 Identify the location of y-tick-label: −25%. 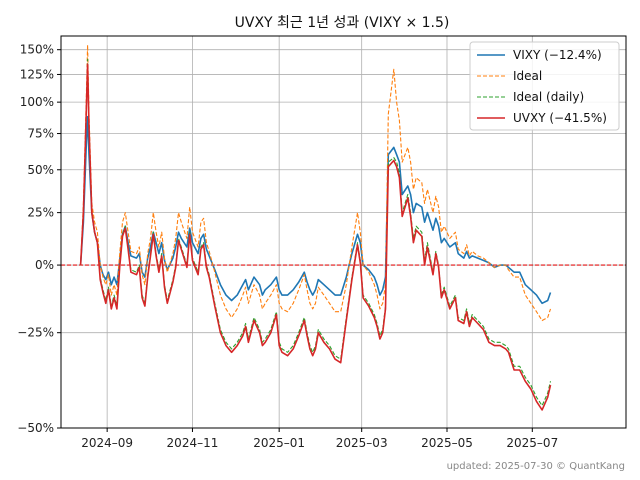
(35, 333).